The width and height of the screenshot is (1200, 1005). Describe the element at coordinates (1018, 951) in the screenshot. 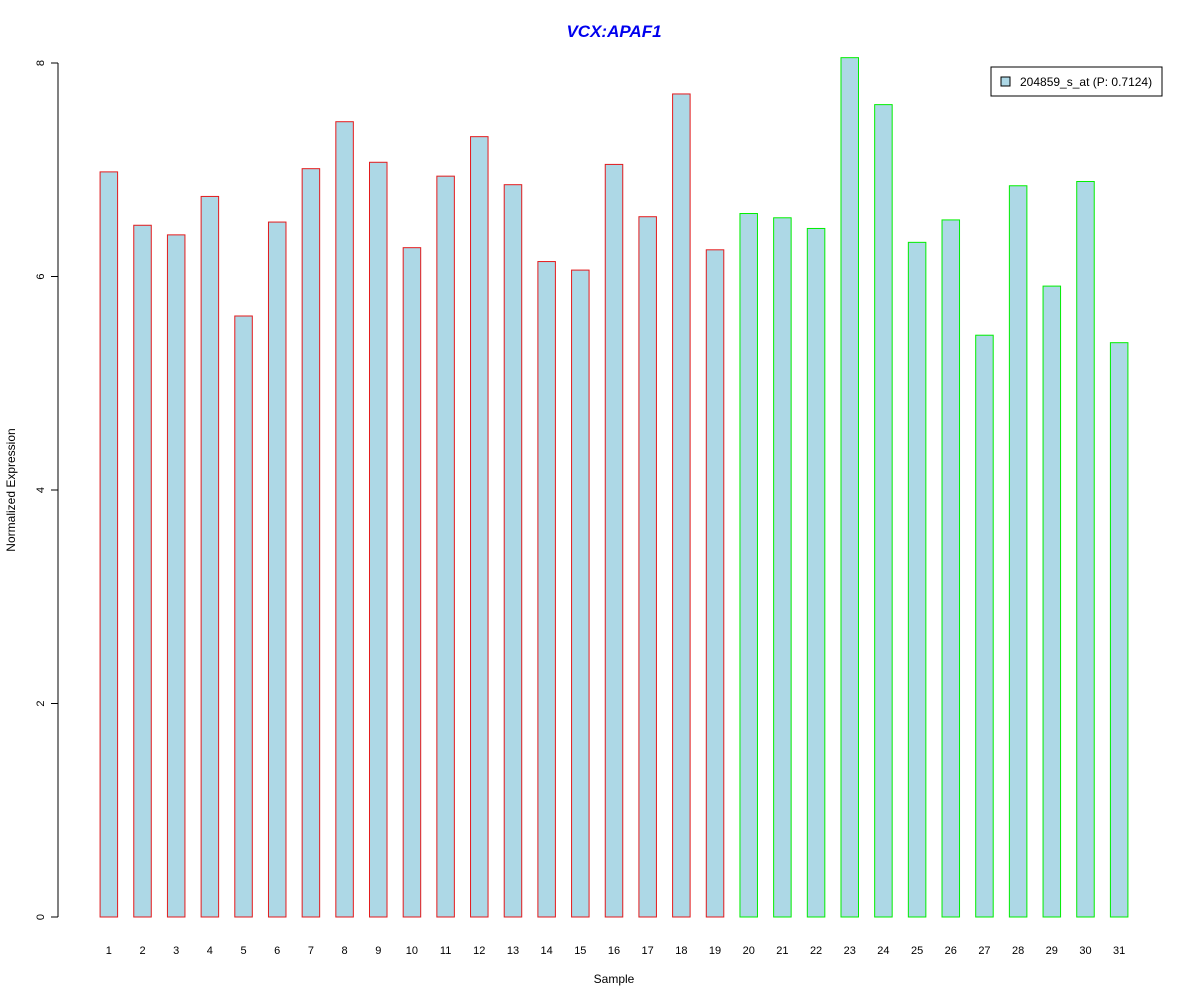

I see `x-tick-label: 28` at that location.